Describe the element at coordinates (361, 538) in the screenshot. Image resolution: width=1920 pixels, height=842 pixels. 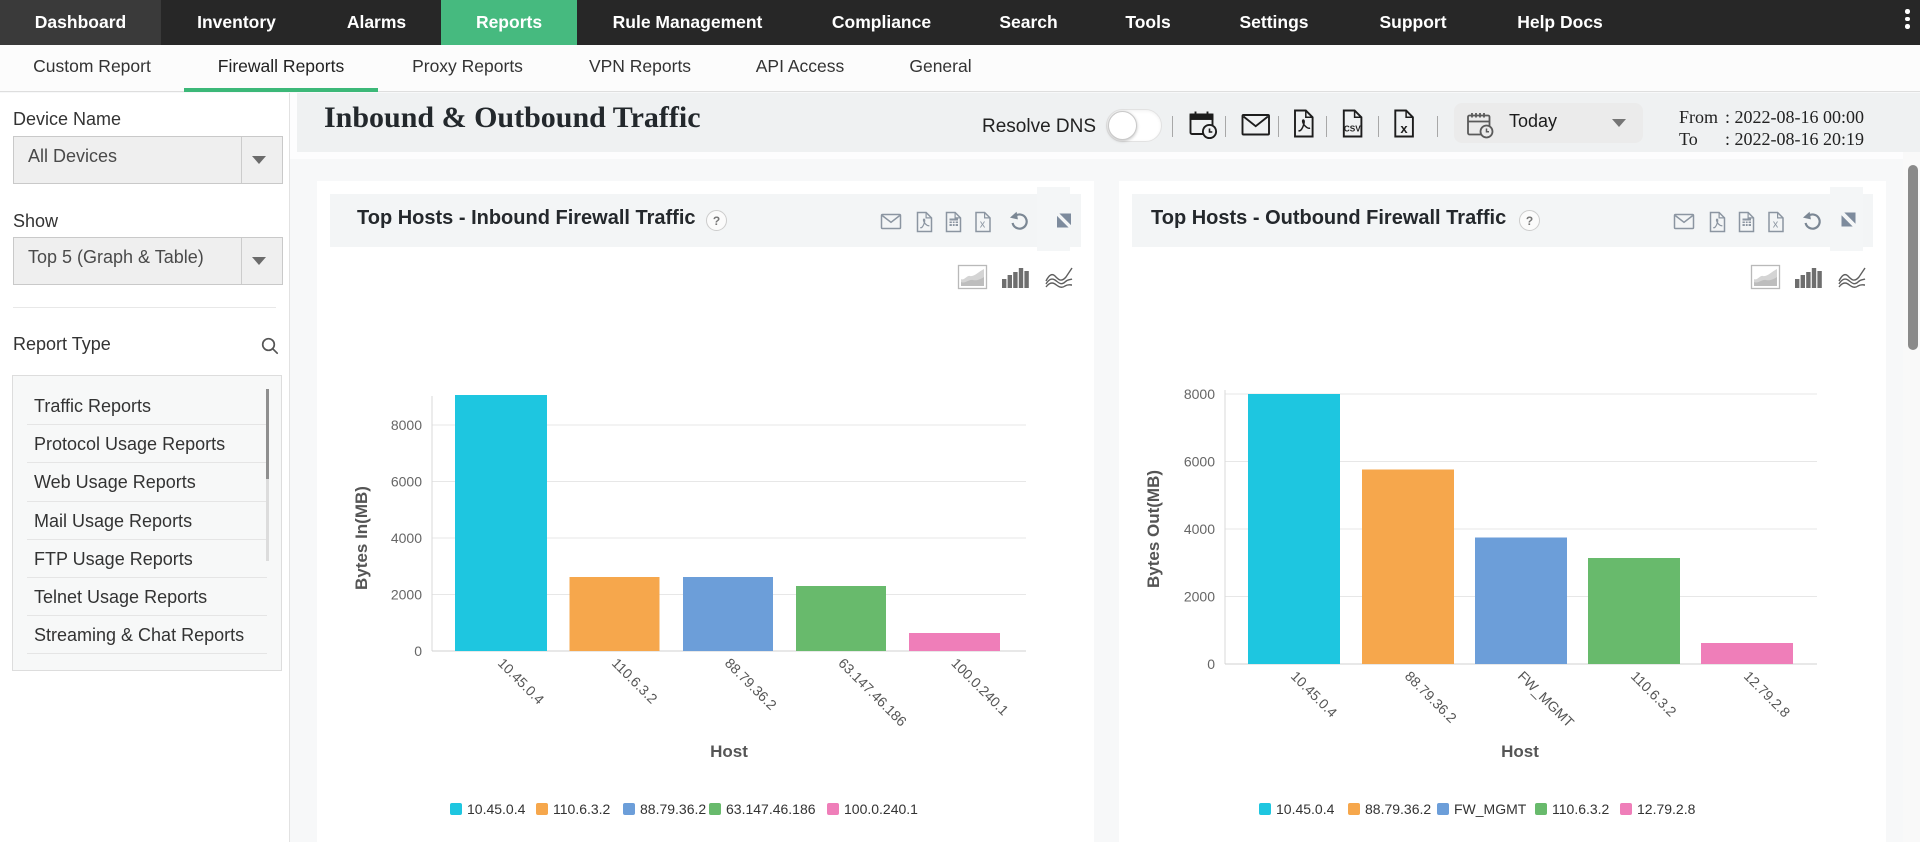
I see `svg-text: Bytes In(MB)` at that location.